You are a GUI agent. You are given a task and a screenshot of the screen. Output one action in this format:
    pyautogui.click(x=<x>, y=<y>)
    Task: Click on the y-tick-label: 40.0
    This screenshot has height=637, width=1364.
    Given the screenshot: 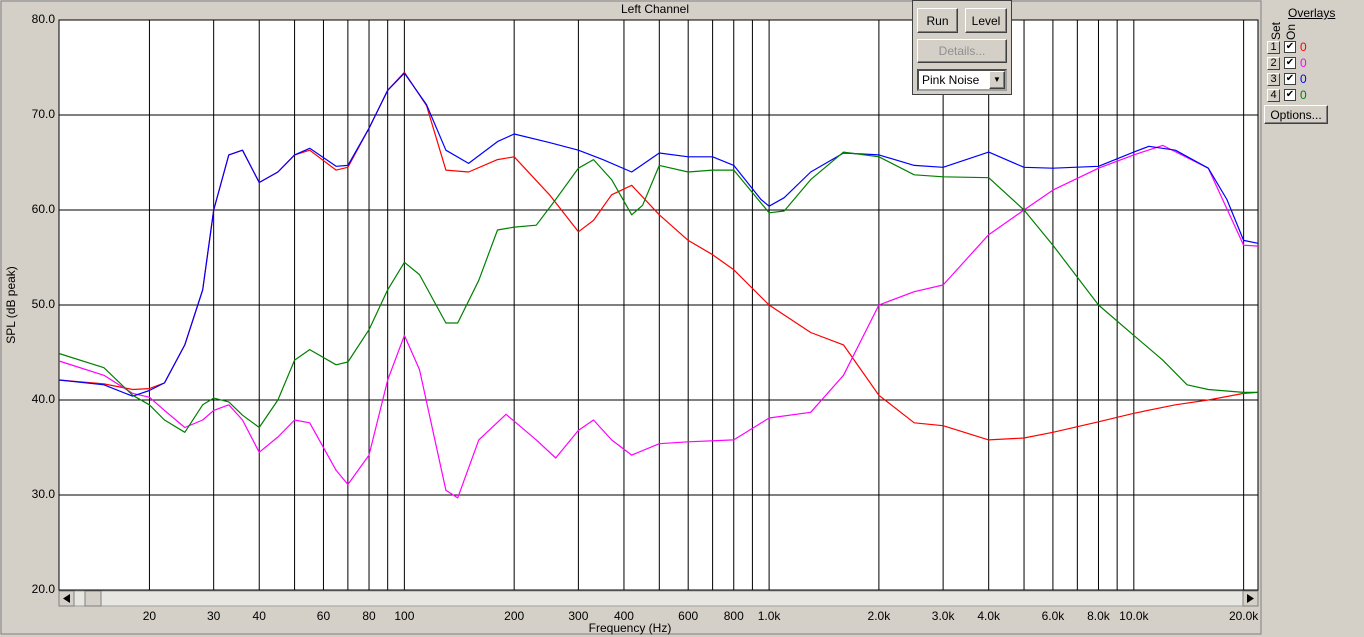 What is the action you would take?
    pyautogui.click(x=44, y=399)
    